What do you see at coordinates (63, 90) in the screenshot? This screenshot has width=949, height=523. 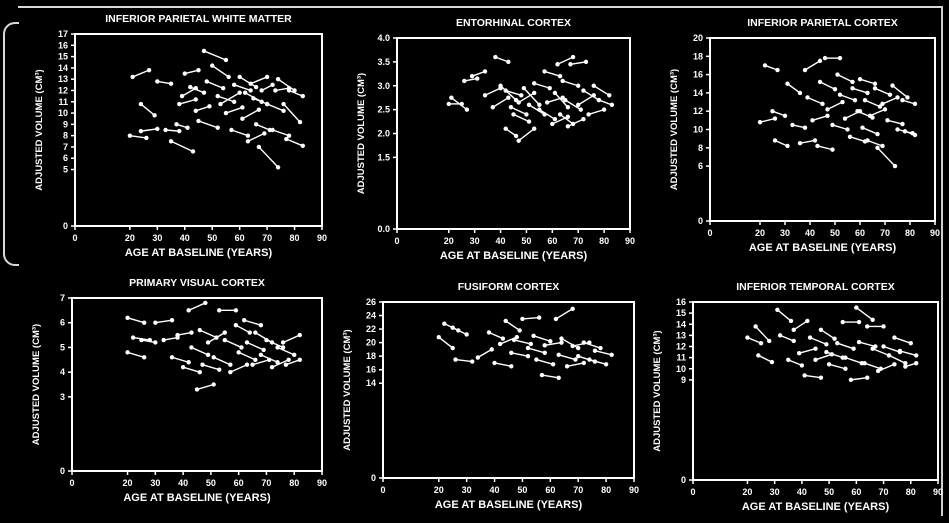 I see `y-tick-label: 12` at bounding box center [63, 90].